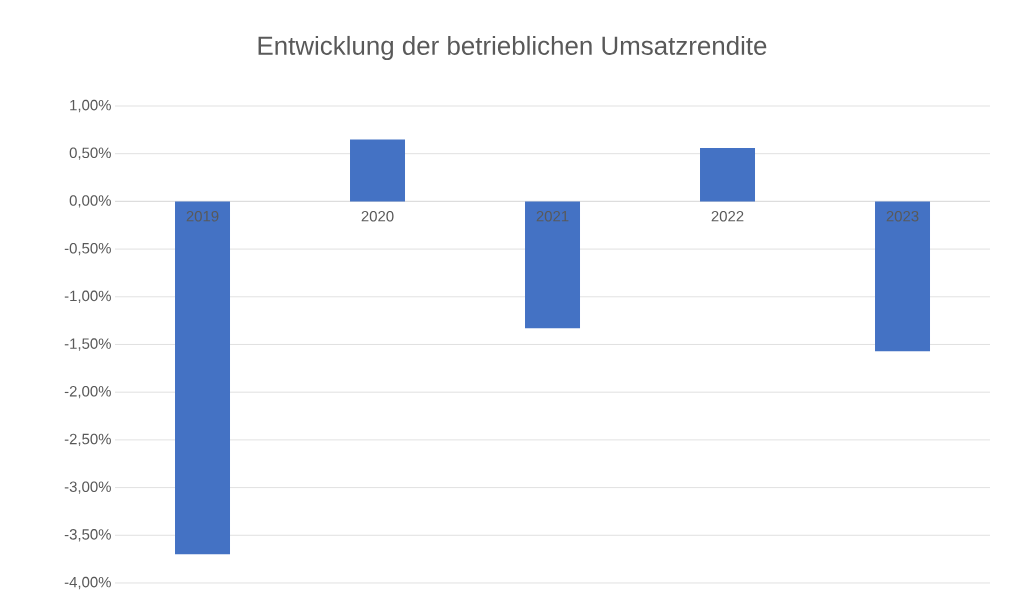  Describe the element at coordinates (727, 216) in the screenshot. I see `x-tick-label: 2022` at that location.